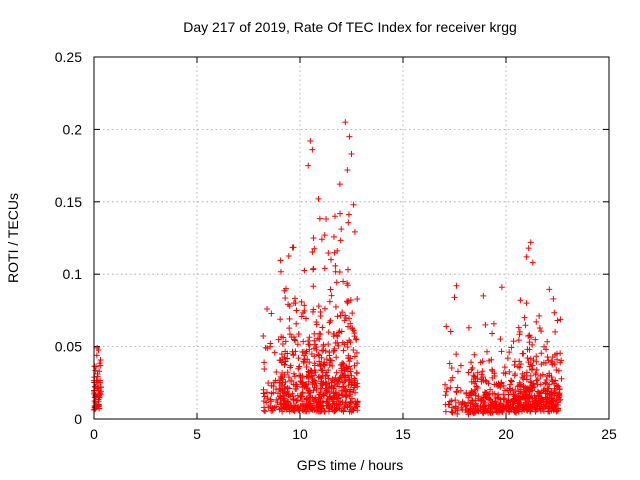 The height and width of the screenshot is (480, 640). Describe the element at coordinates (609, 434) in the screenshot. I see `x-tick-label: 25` at that location.